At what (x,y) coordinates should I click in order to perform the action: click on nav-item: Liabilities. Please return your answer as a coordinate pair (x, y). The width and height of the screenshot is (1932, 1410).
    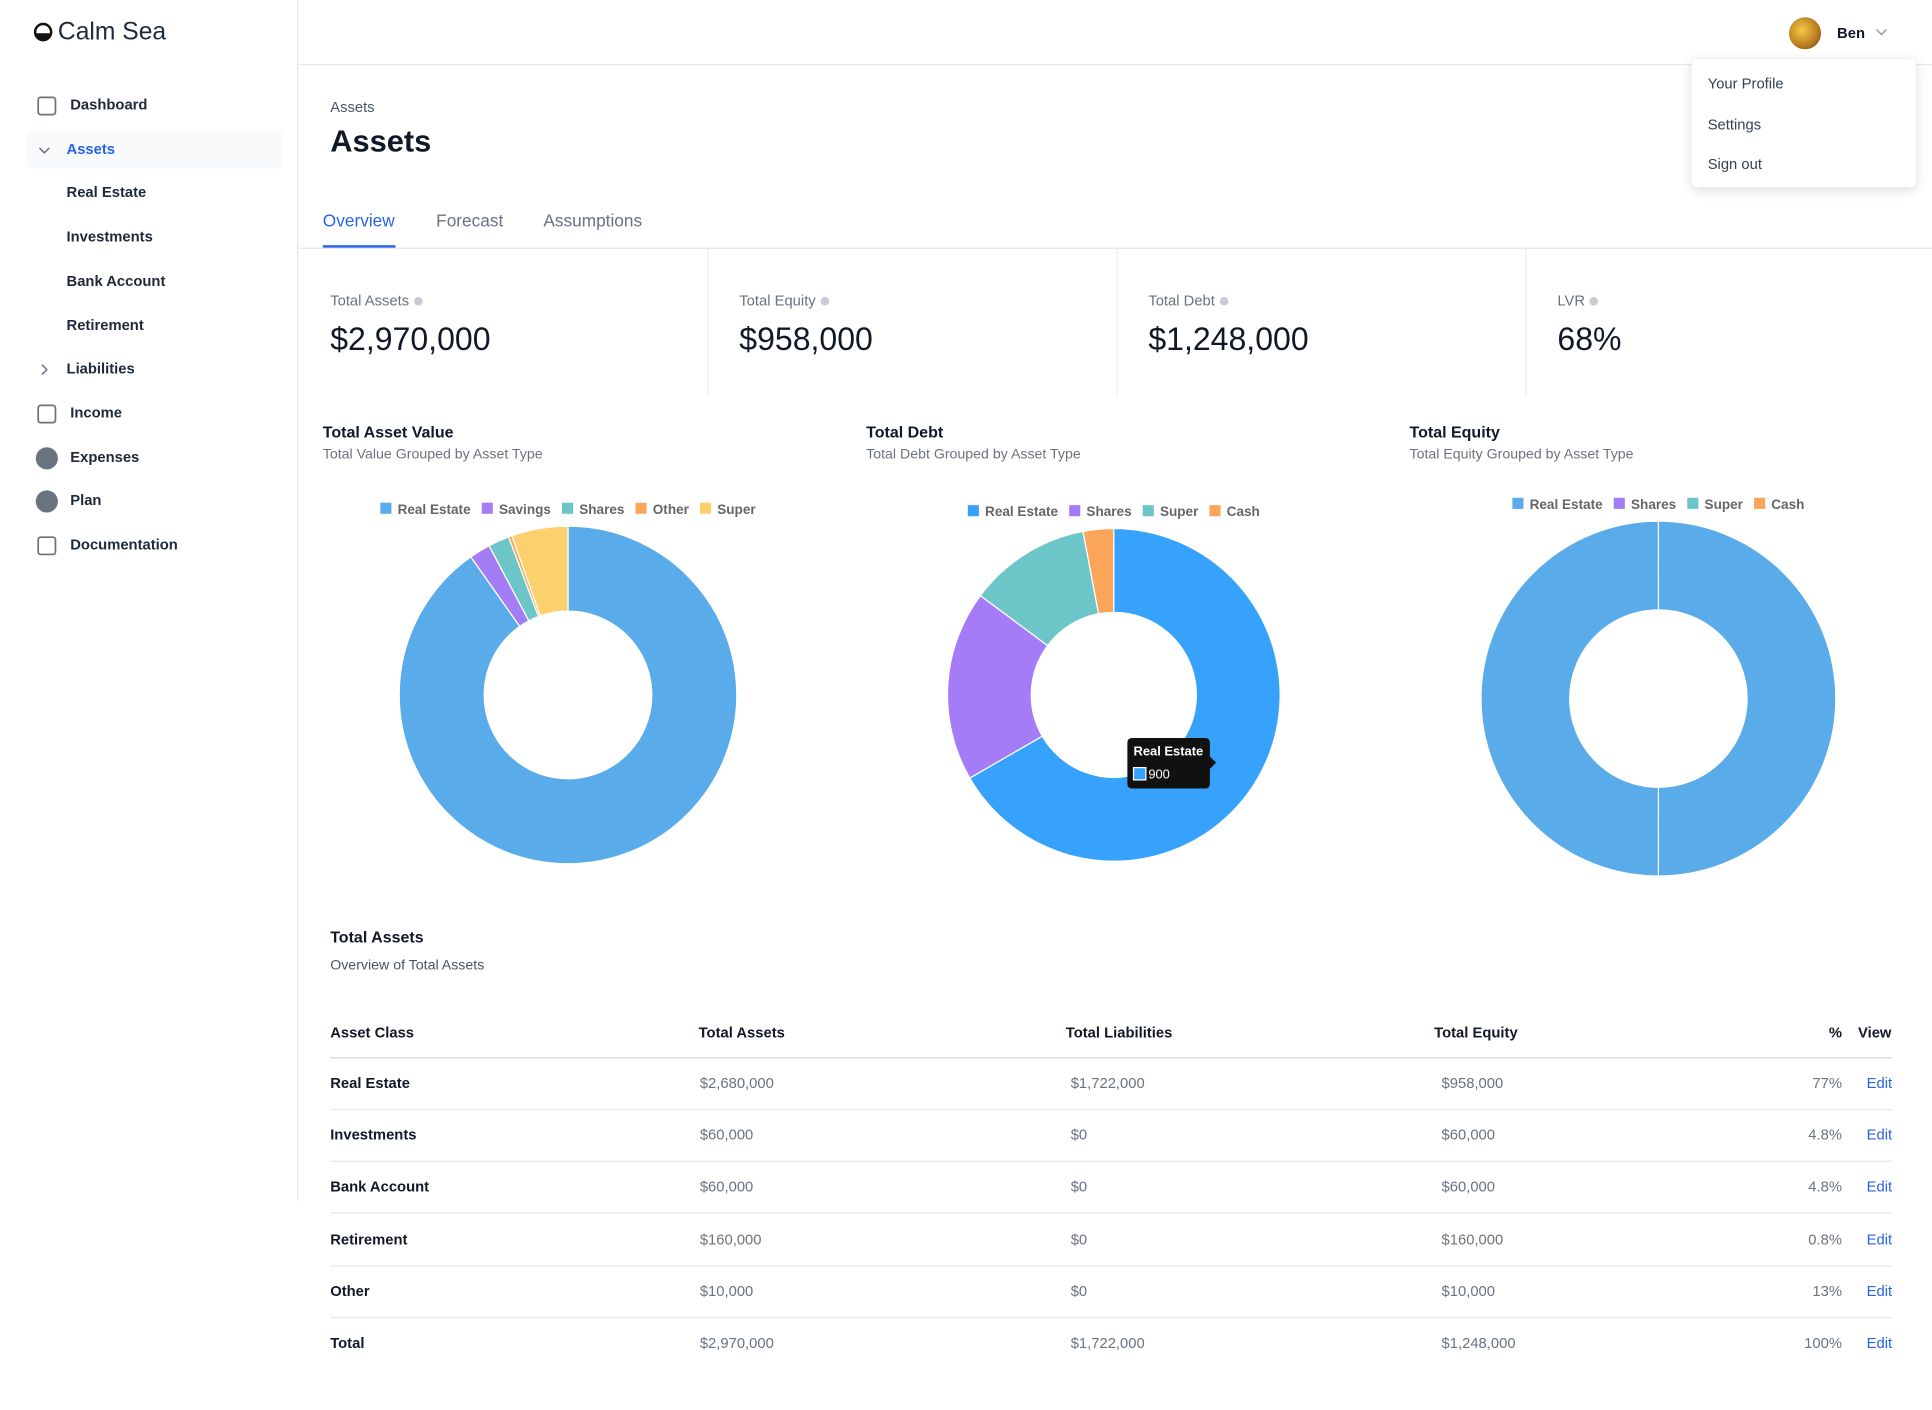
    Looking at the image, I should click on (100, 369).